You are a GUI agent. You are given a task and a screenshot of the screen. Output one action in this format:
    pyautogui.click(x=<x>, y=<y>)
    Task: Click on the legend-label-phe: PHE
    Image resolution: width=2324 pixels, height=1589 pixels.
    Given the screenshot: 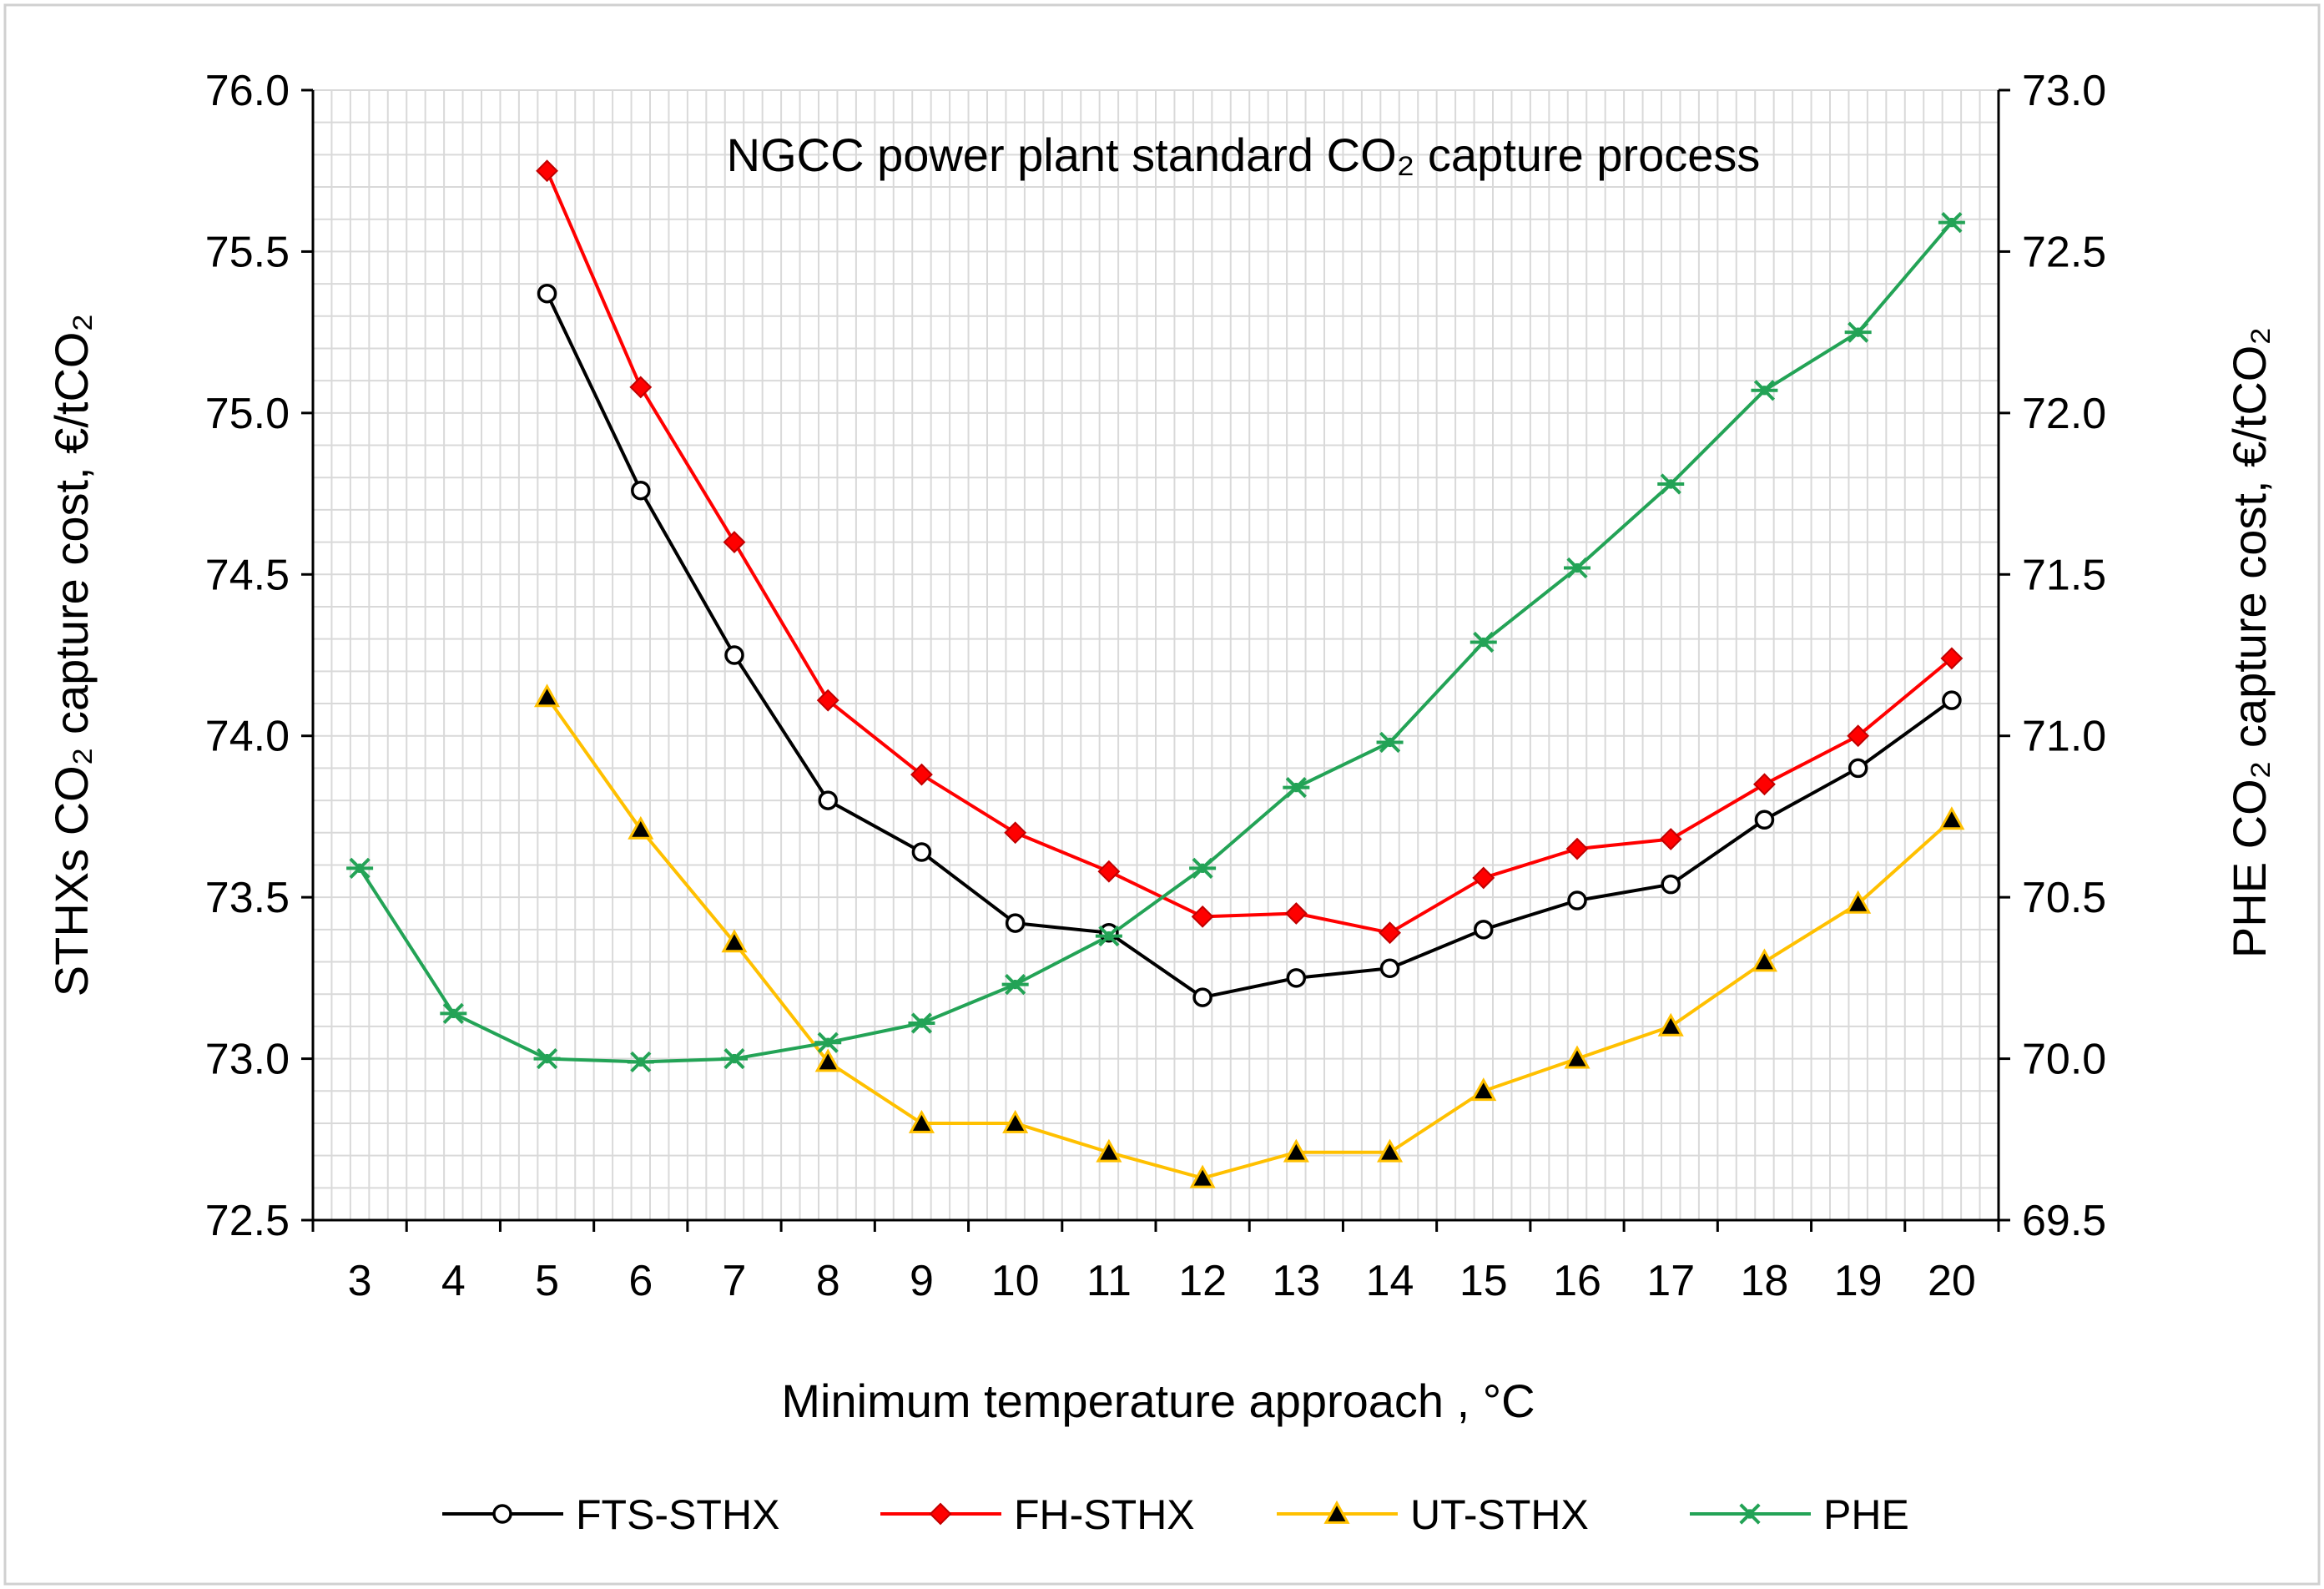 What is the action you would take?
    pyautogui.click(x=1866, y=1514)
    